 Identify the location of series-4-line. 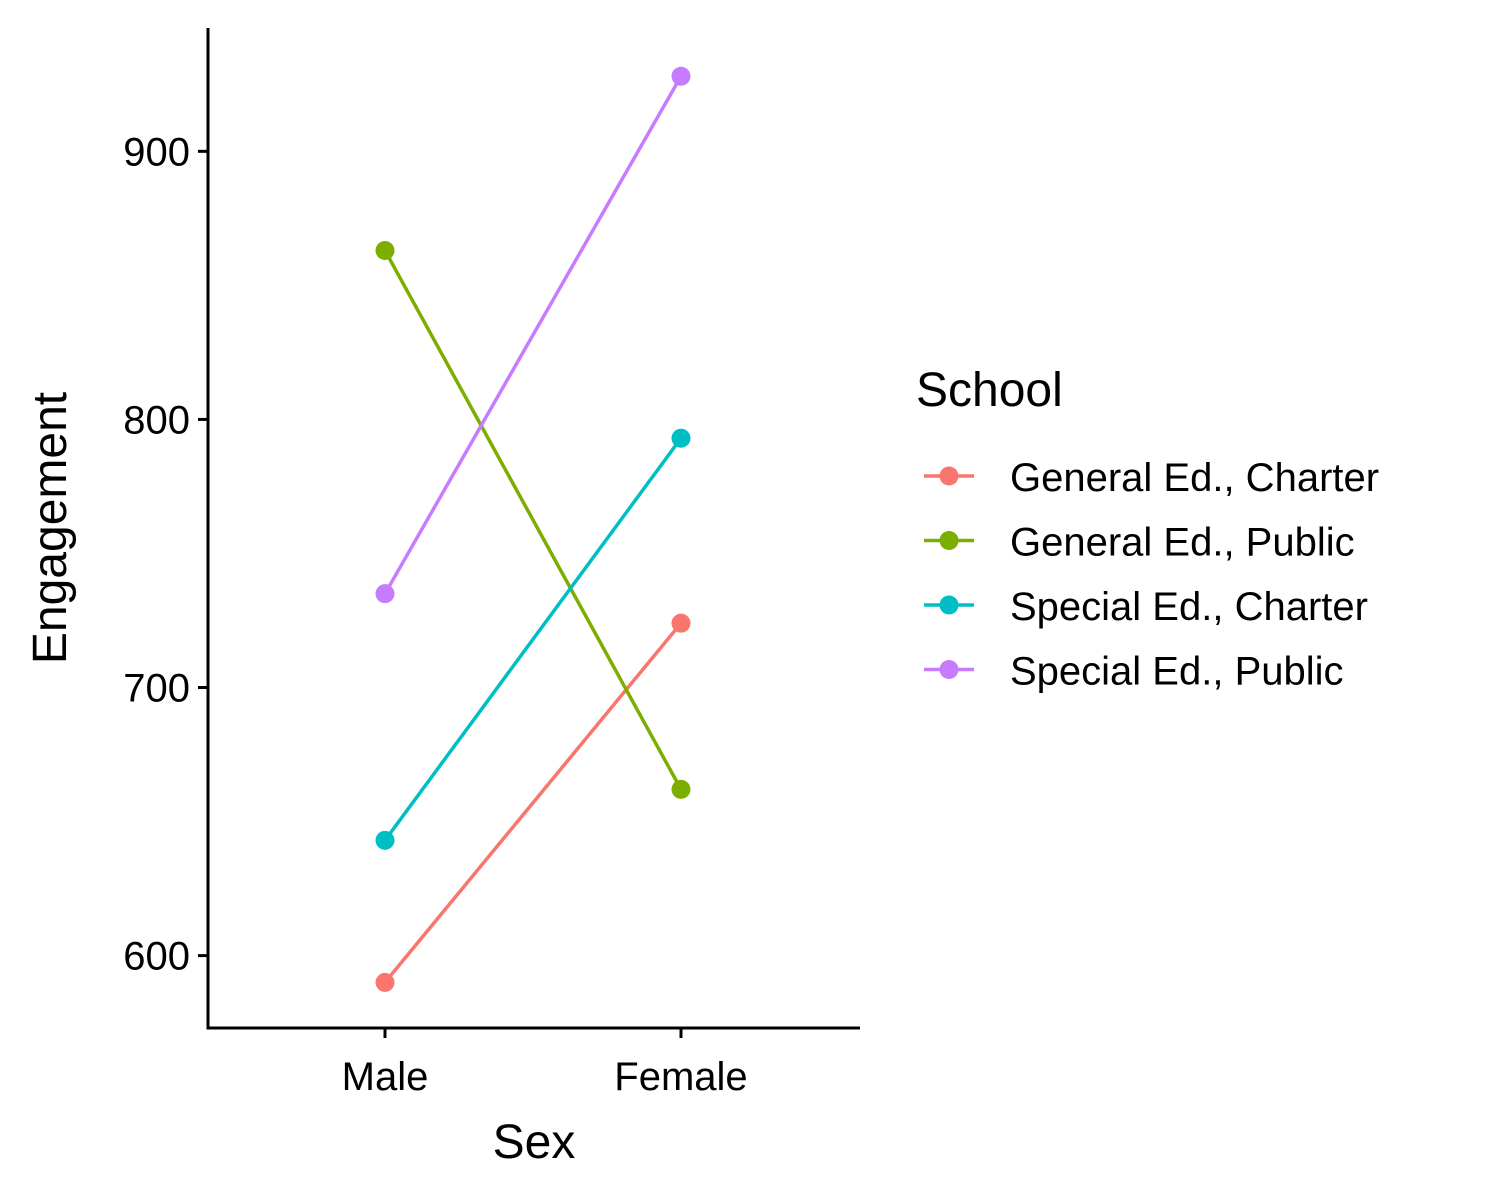
(533, 335).